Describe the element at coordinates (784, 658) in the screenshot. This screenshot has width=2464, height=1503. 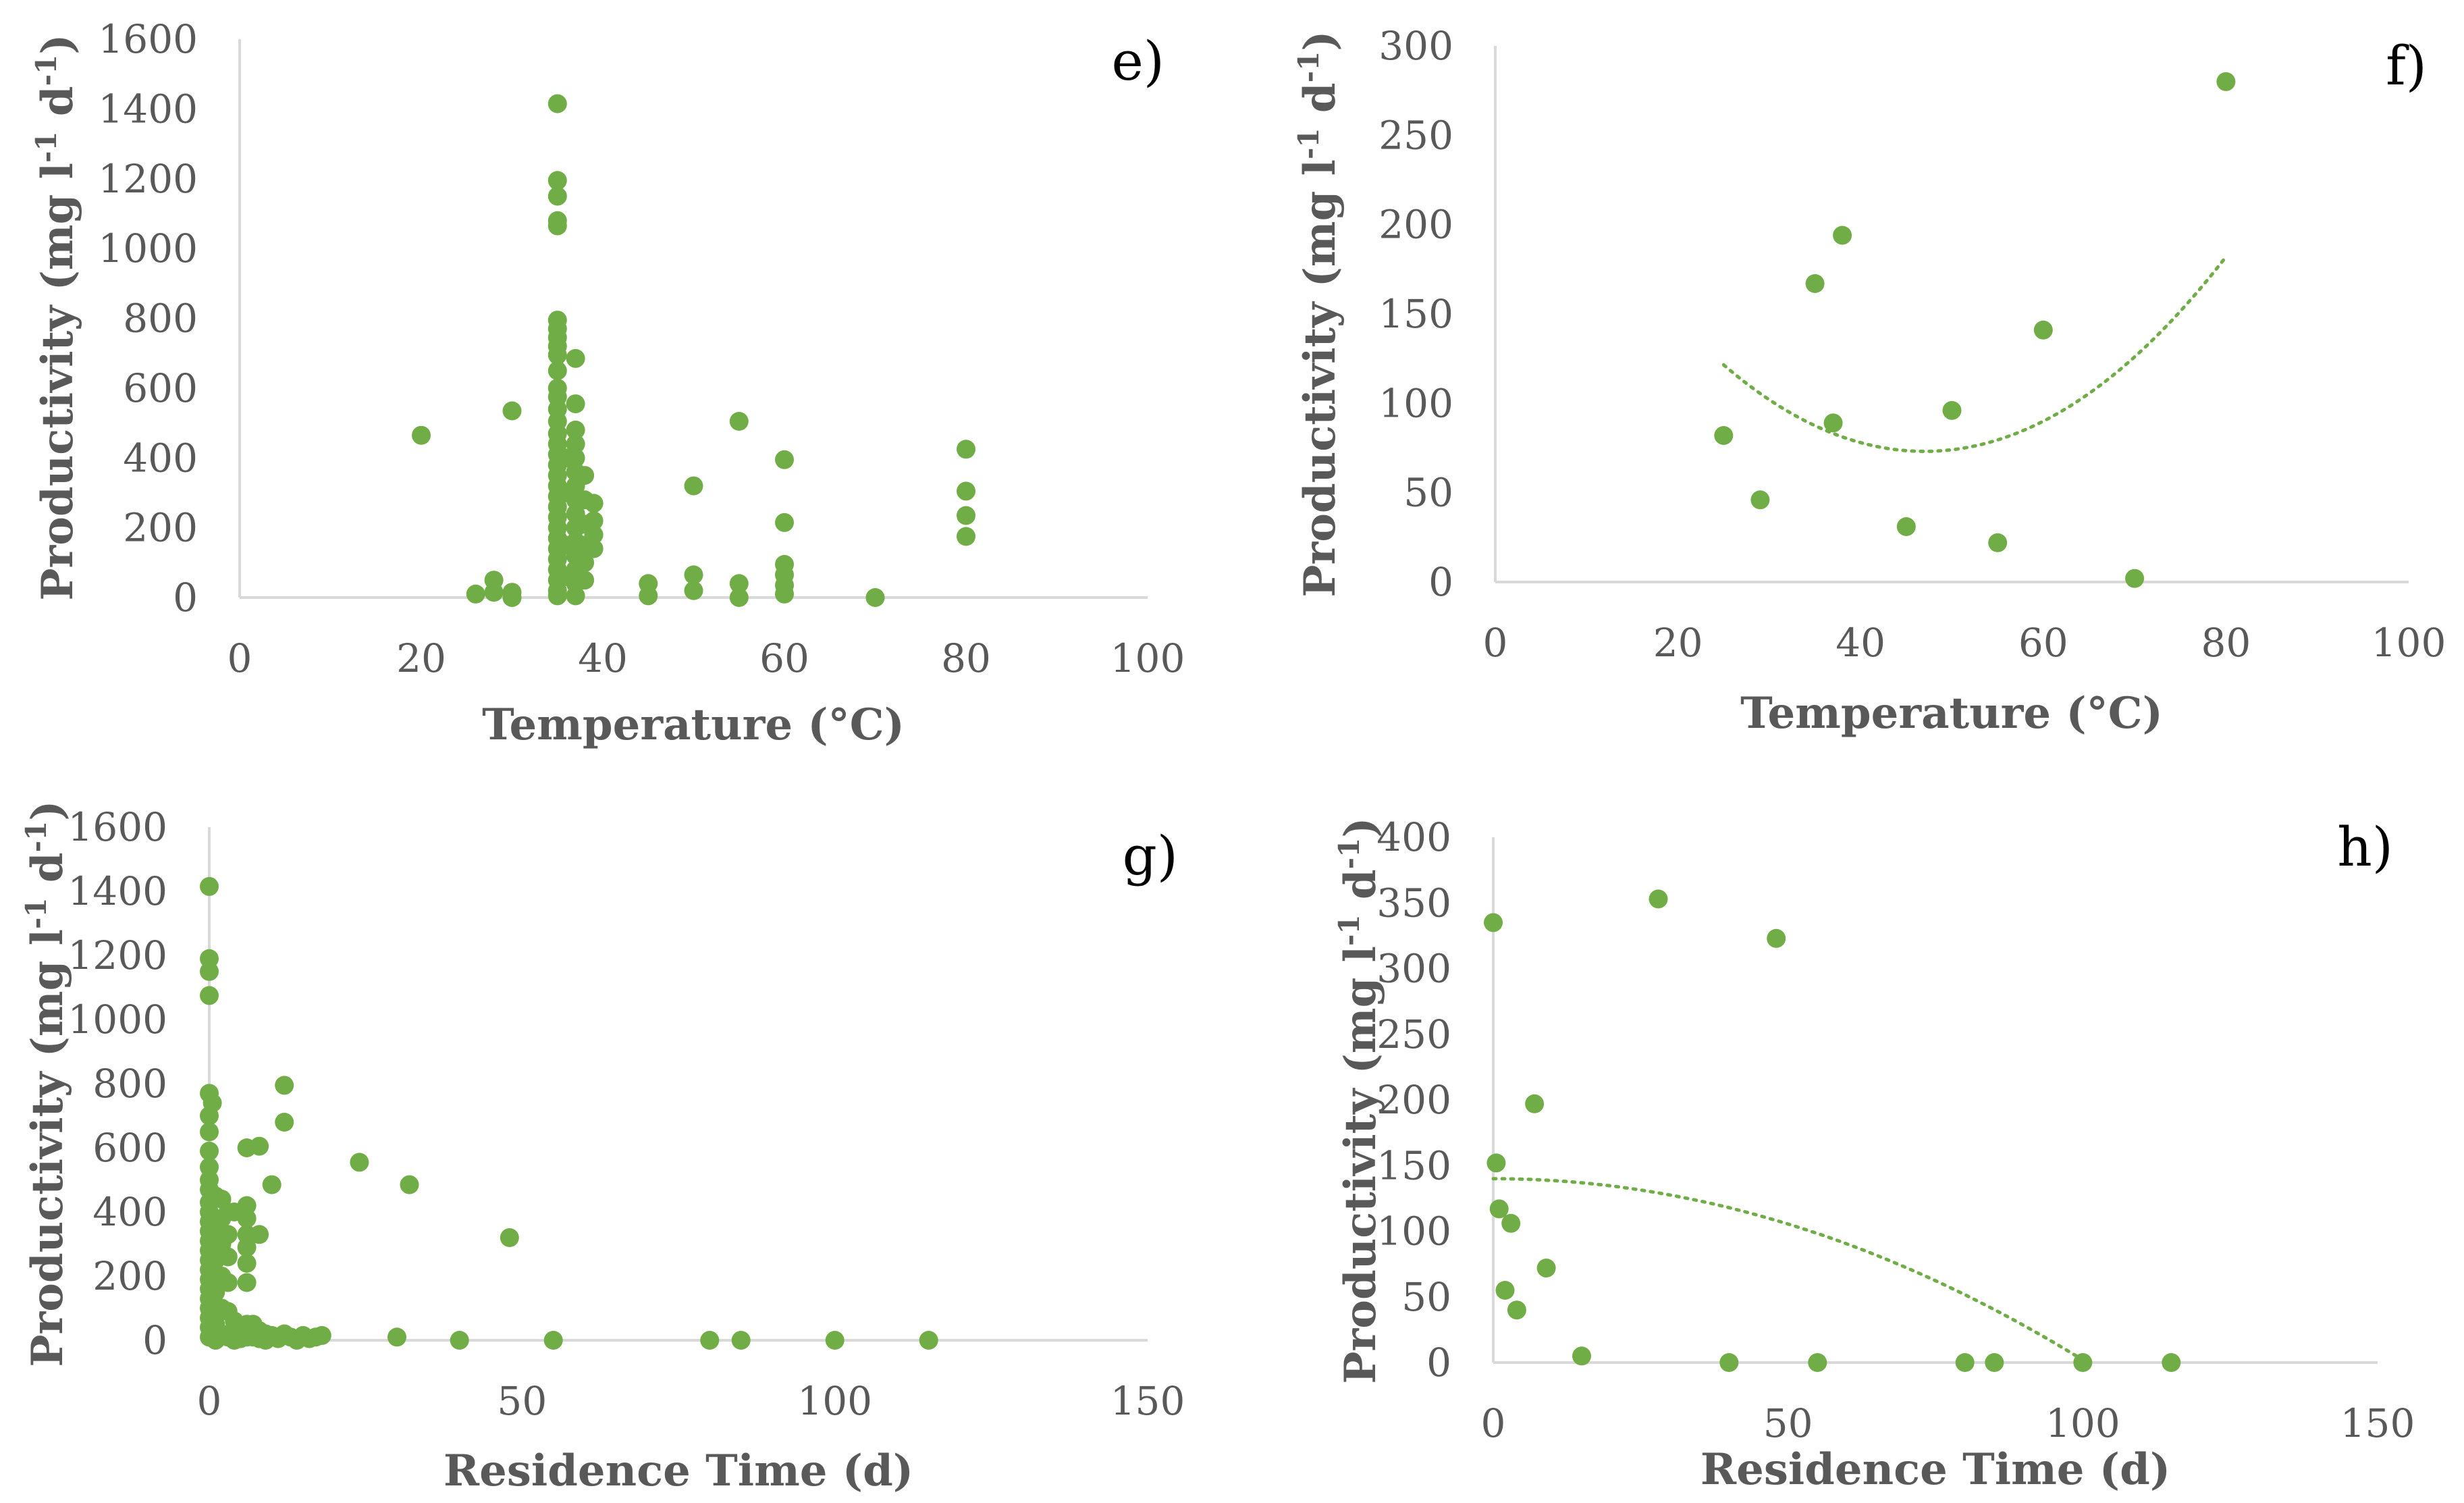
I see `x-tick-label: 60` at that location.